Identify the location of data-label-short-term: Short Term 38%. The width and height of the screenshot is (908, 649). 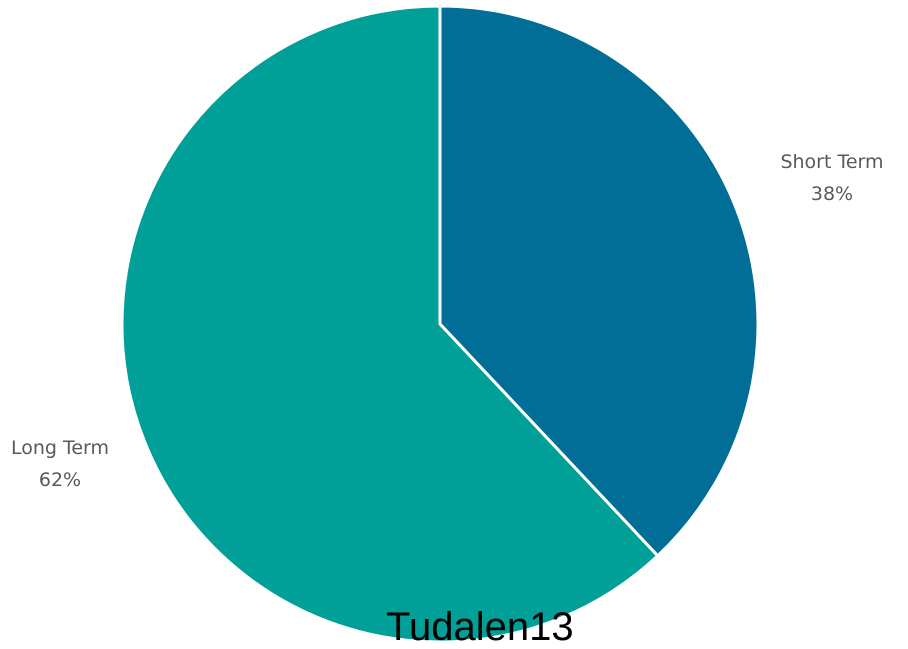
(831, 178).